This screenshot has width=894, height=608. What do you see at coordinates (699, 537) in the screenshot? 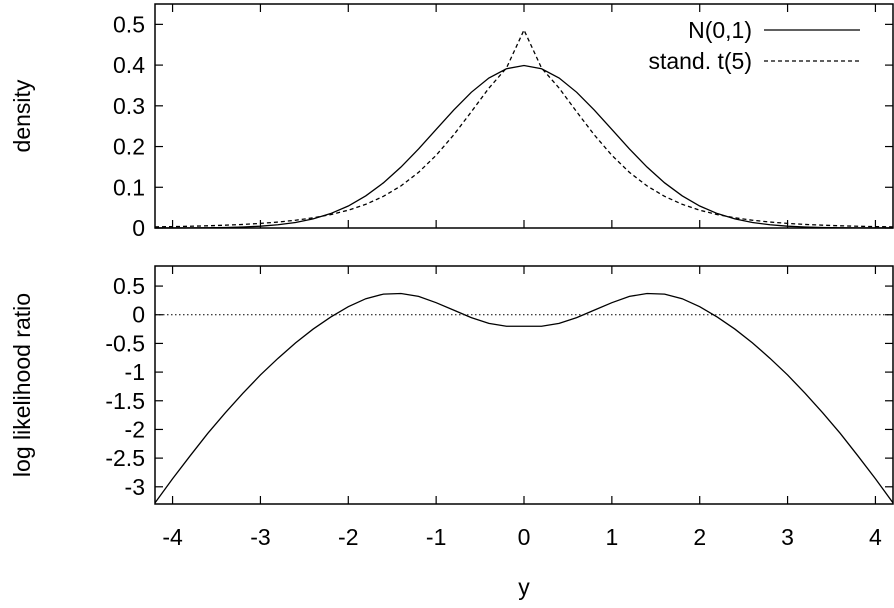
I see `x-tick-label: 2` at bounding box center [699, 537].